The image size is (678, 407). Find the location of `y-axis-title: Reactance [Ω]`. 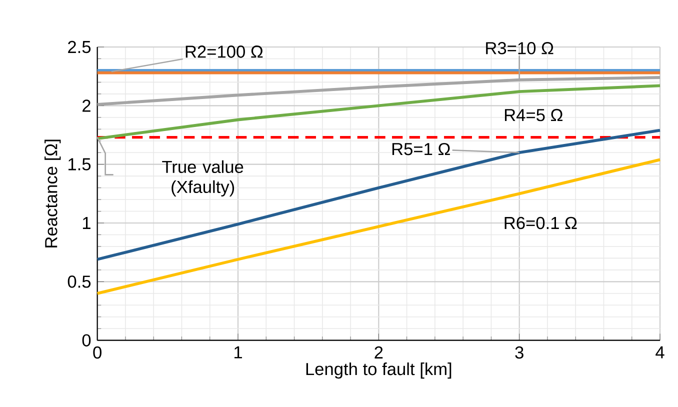

y-axis-title: Reactance [Ω] is located at coordinates (52, 194).